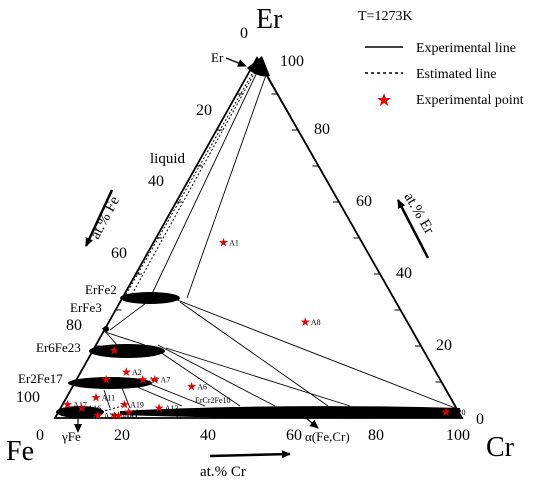  I want to click on tick-left-100: 100, so click(28, 397).